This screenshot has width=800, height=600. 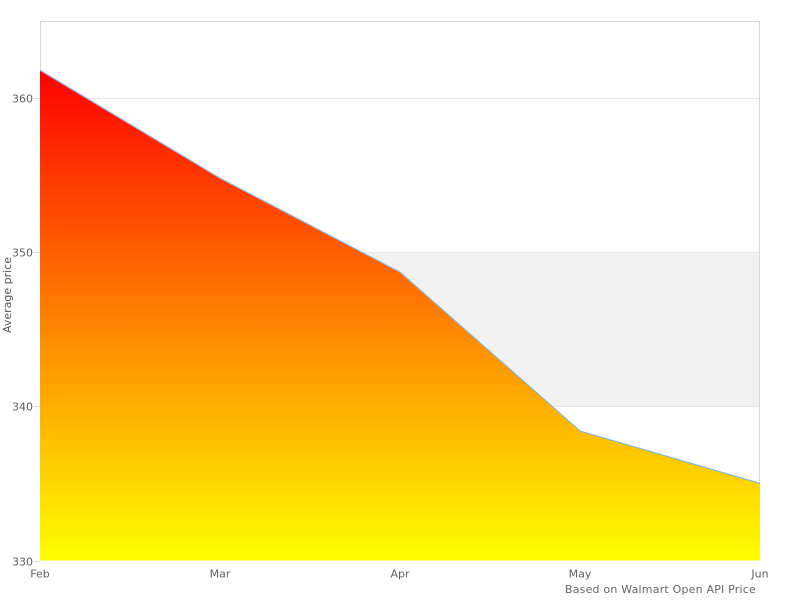 I want to click on y-tick-label: 360, so click(x=22, y=99).